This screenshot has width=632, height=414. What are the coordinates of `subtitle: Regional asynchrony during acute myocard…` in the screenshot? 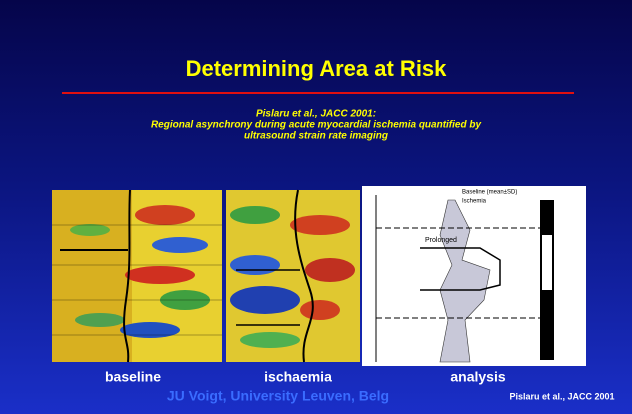 It's located at (316, 125).